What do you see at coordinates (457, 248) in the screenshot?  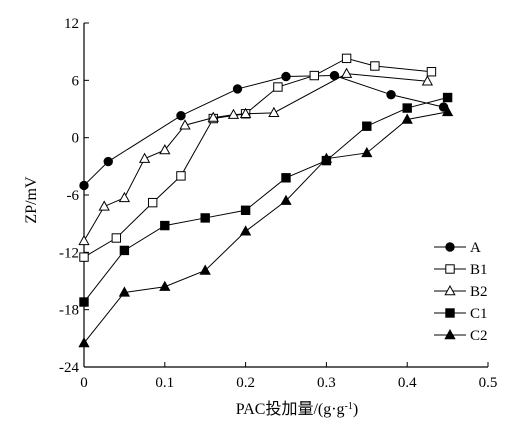 I see `legend-item-a: A` at bounding box center [457, 248].